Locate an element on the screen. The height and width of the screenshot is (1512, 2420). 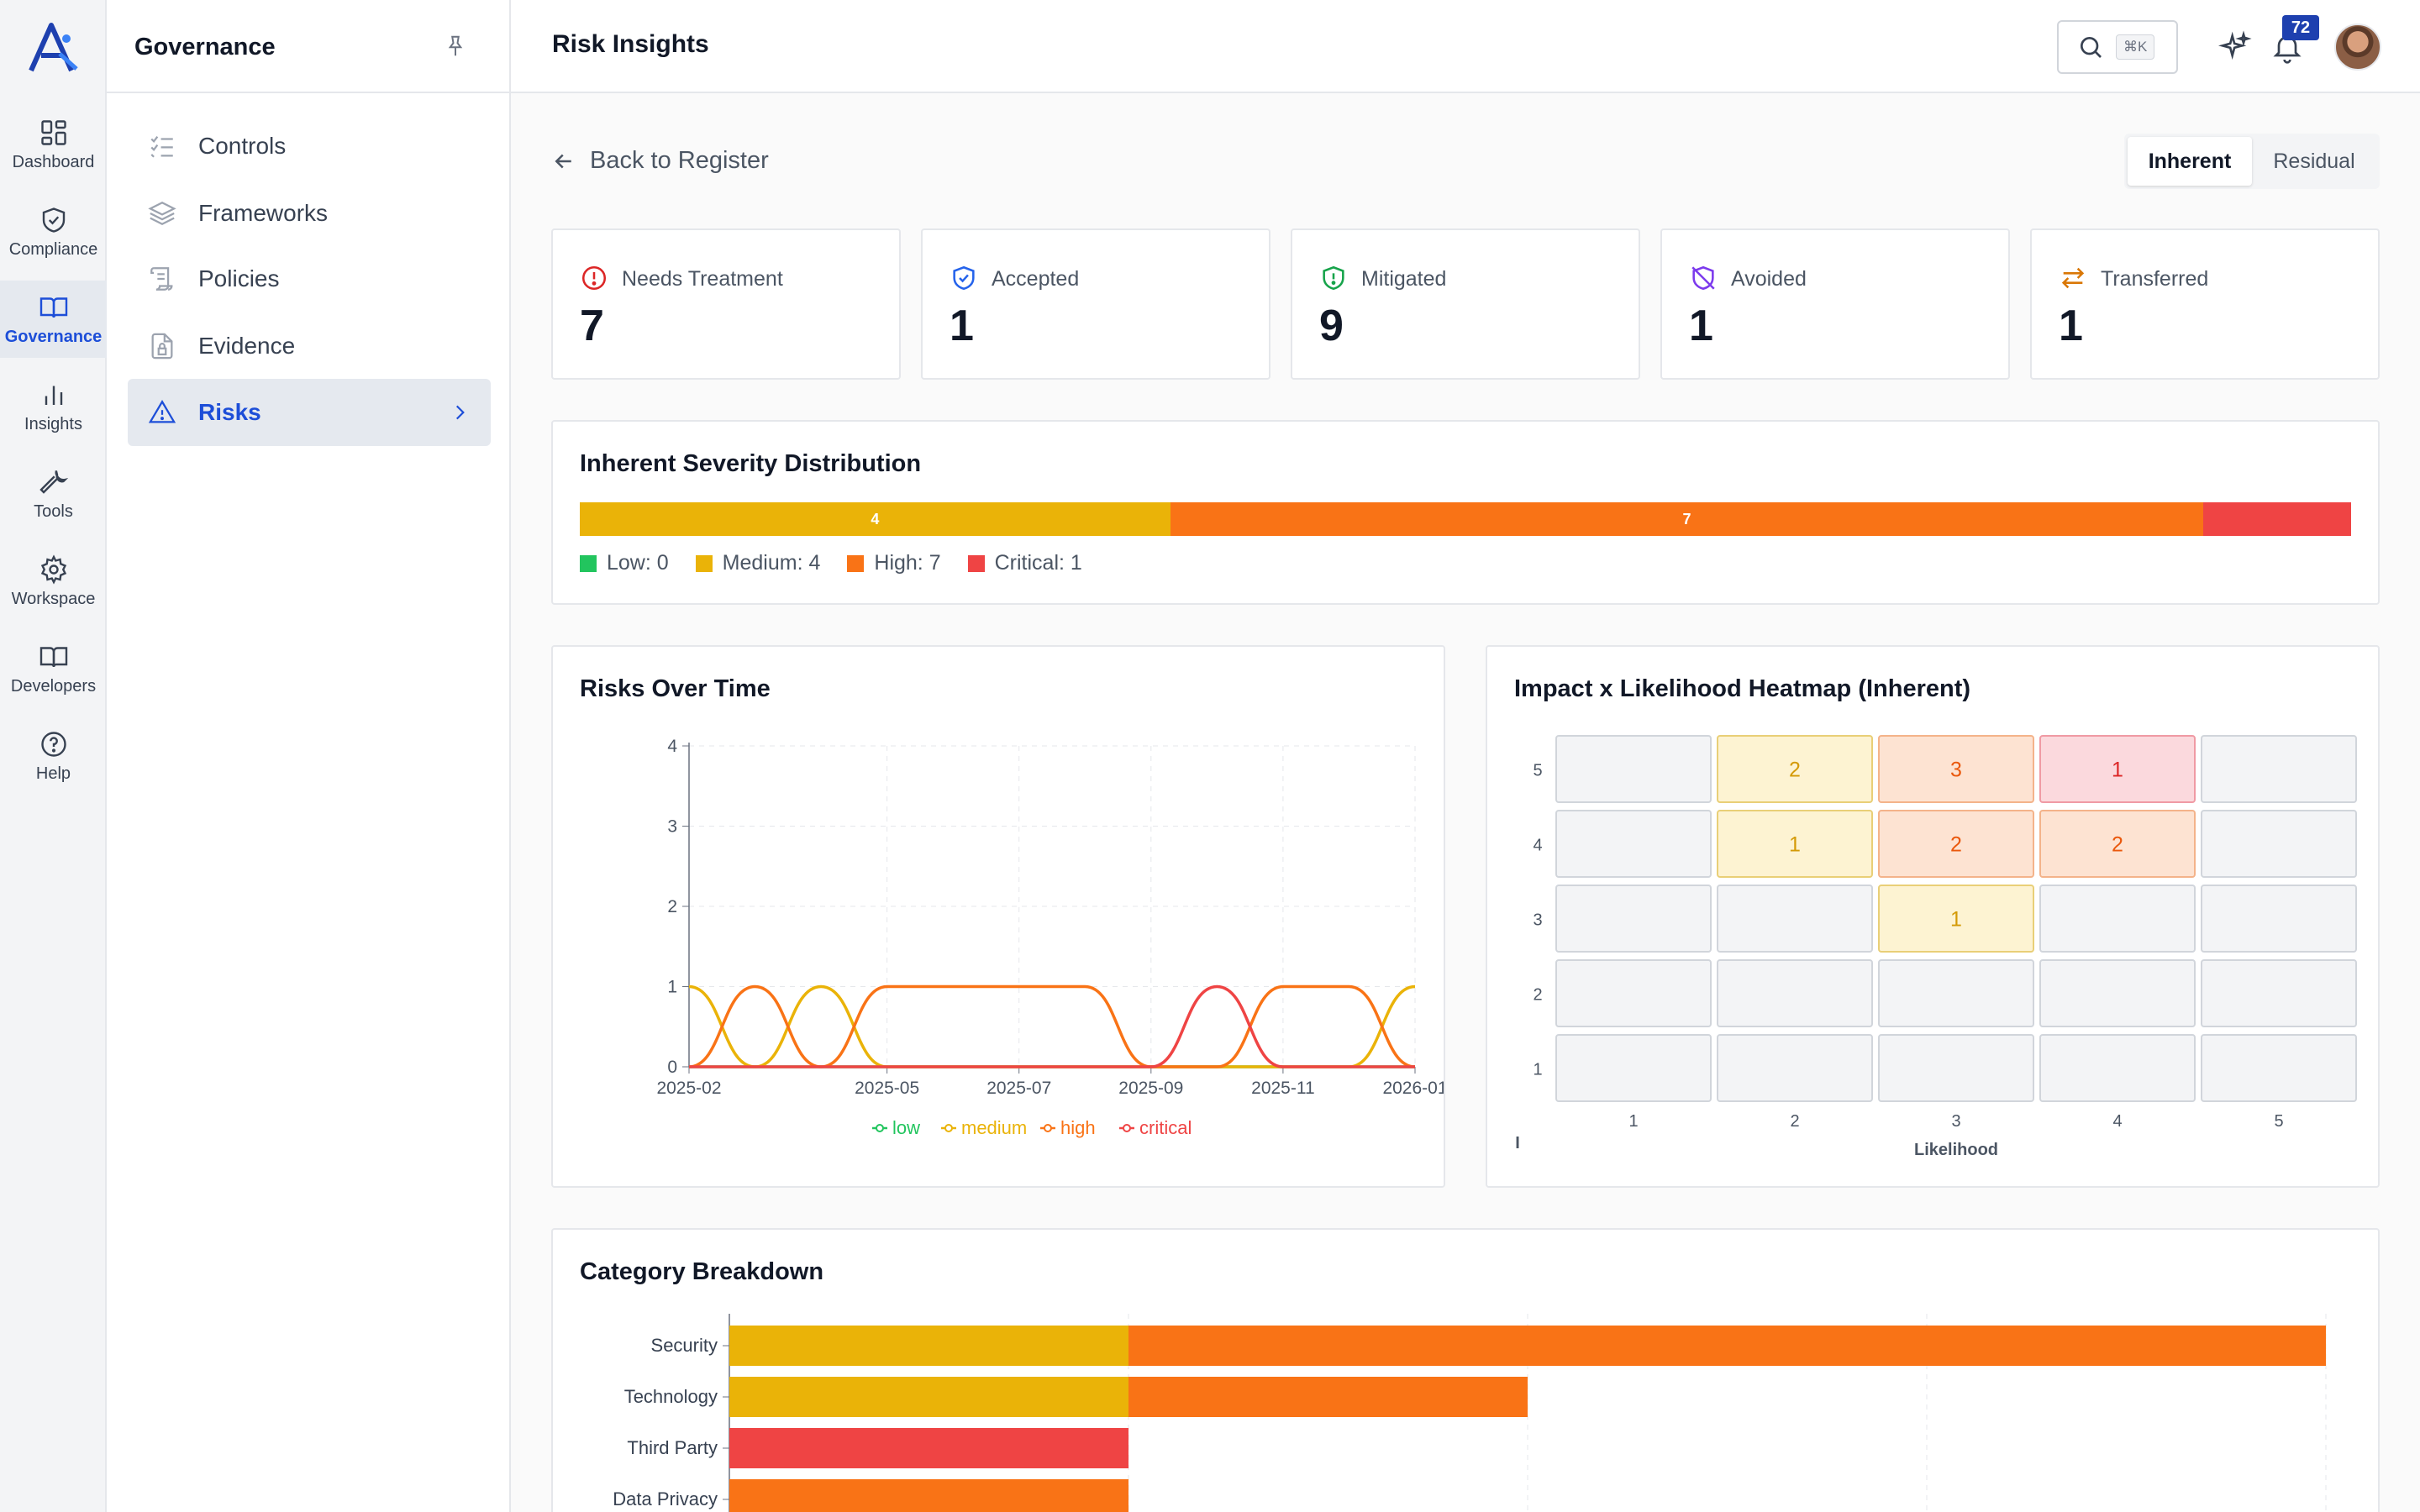
stat-card-avoided: Avoided 1 is located at coordinates (1835, 304).